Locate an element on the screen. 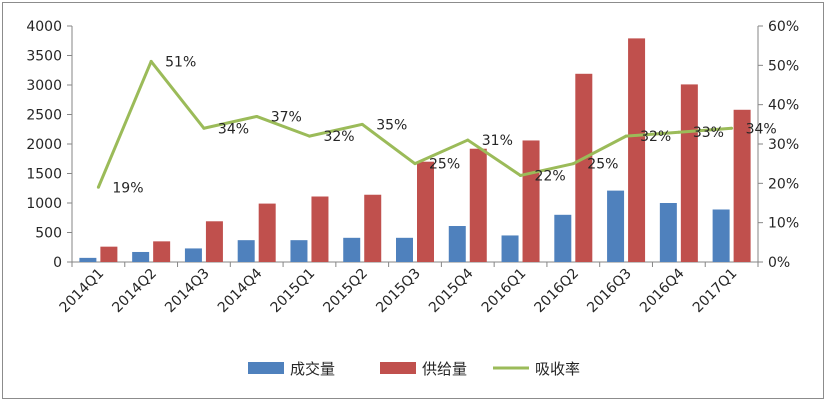 The width and height of the screenshot is (828, 403). y-tick-label-left: 500 is located at coordinates (48, 234).